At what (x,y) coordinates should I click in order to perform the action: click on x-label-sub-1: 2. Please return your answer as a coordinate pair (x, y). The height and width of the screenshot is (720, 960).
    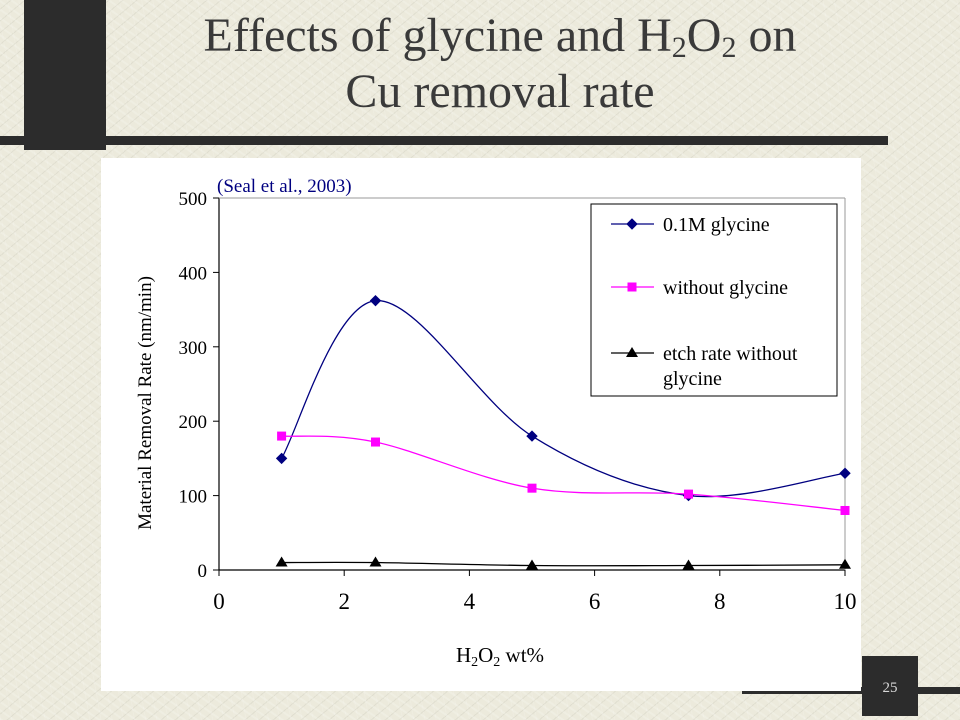
    Looking at the image, I should click on (474, 662).